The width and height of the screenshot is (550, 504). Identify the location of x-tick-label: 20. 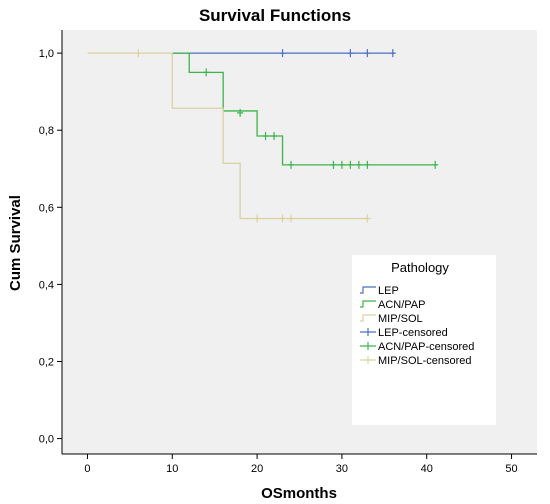
(257, 469).